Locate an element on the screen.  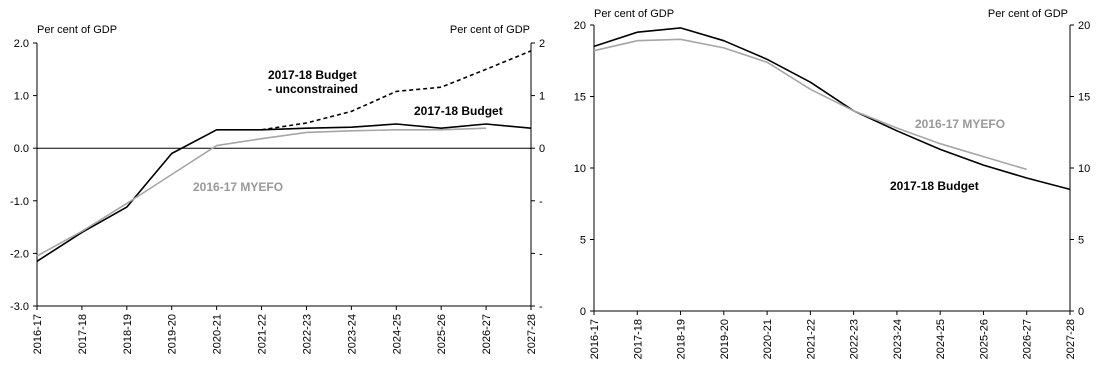
right-y-tick-label-right: 20 is located at coordinates (1084, 26).